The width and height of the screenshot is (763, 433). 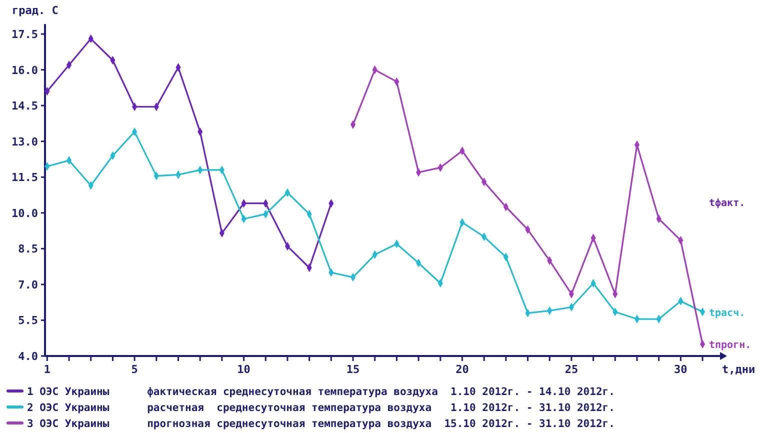 I want to click on y-tick-label: 14.5, so click(x=25, y=106).